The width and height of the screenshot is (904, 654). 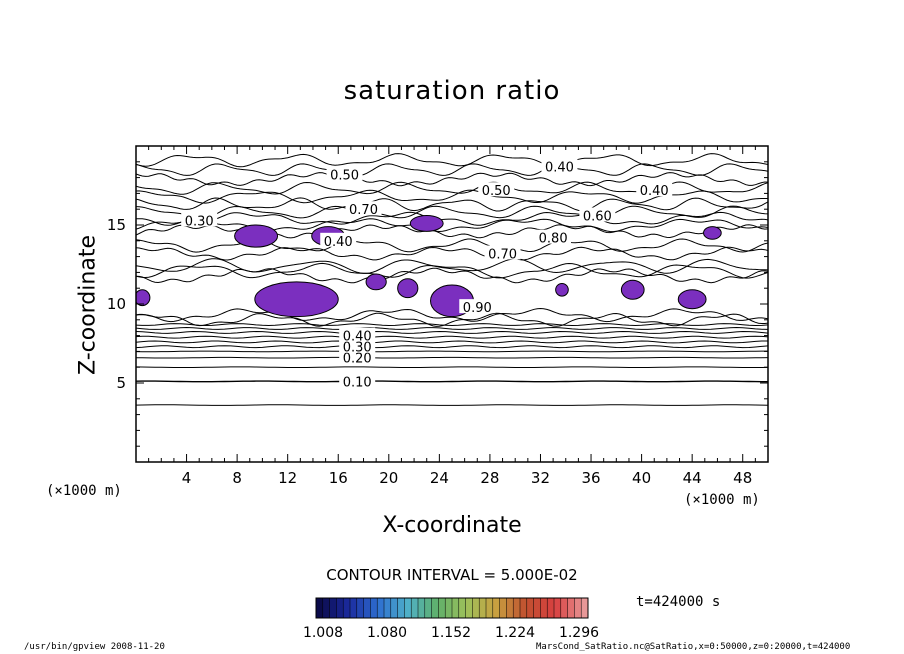 What do you see at coordinates (489, 478) in the screenshot?
I see `x-tick-label: 28` at bounding box center [489, 478].